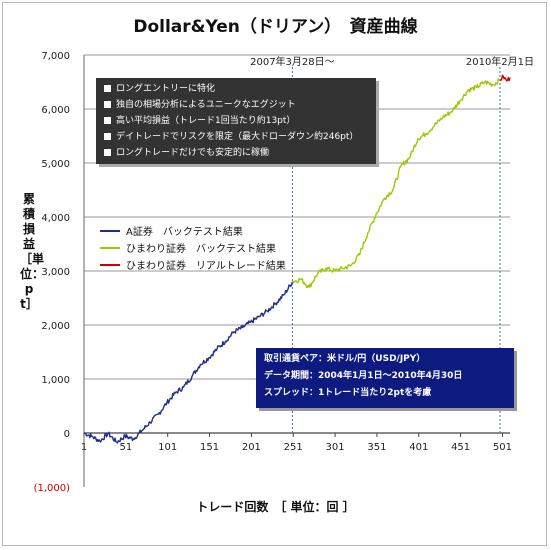 The height and width of the screenshot is (550, 551). Describe the element at coordinates (55, 164) in the screenshot. I see `y-tick-label: 5,000` at that location.